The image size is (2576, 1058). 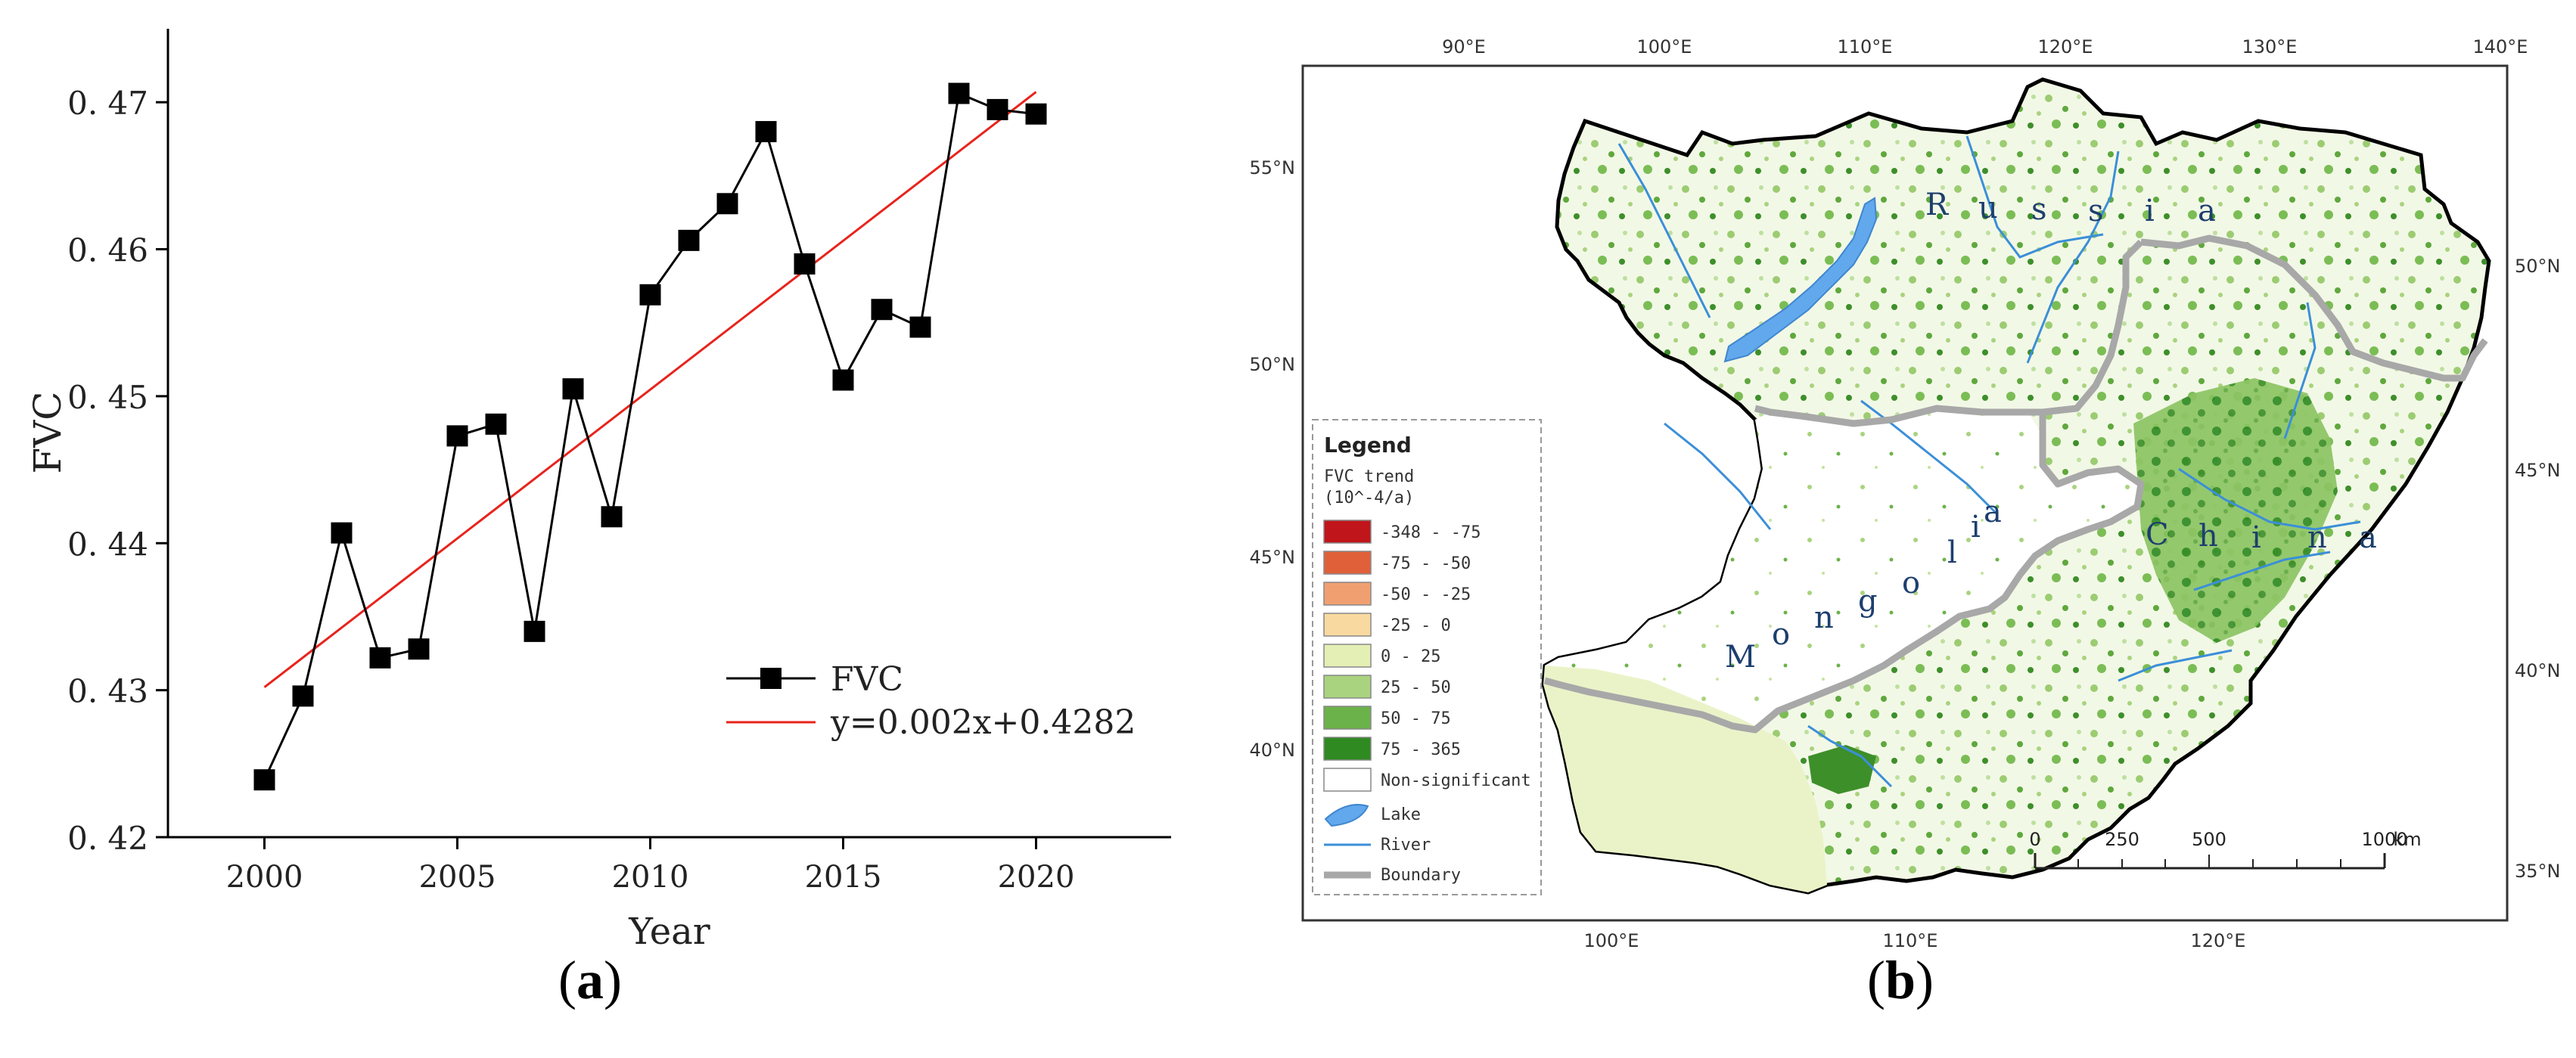 What do you see at coordinates (2235, 511) in the screenshot?
I see `northeast-china-forest` at bounding box center [2235, 511].